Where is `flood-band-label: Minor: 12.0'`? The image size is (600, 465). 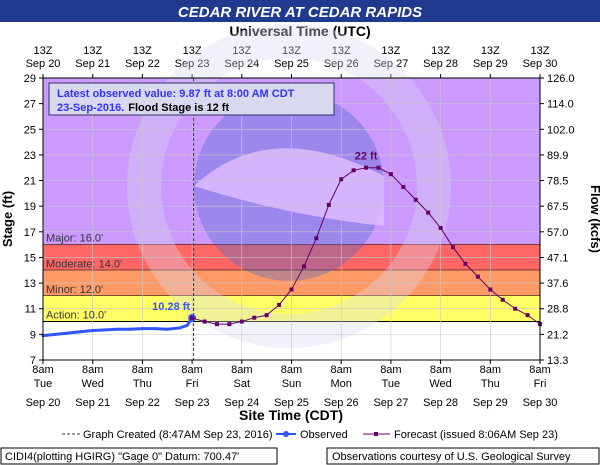
flood-band-label: Minor: 12.0' is located at coordinates (74, 290).